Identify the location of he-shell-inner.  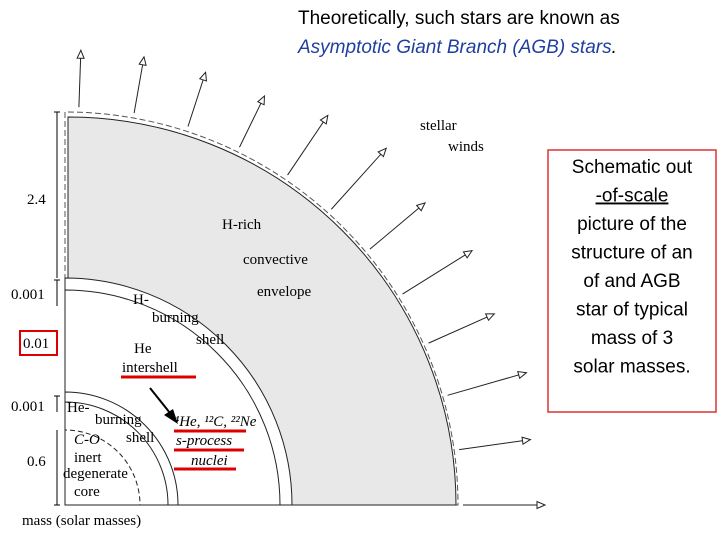
(116, 453).